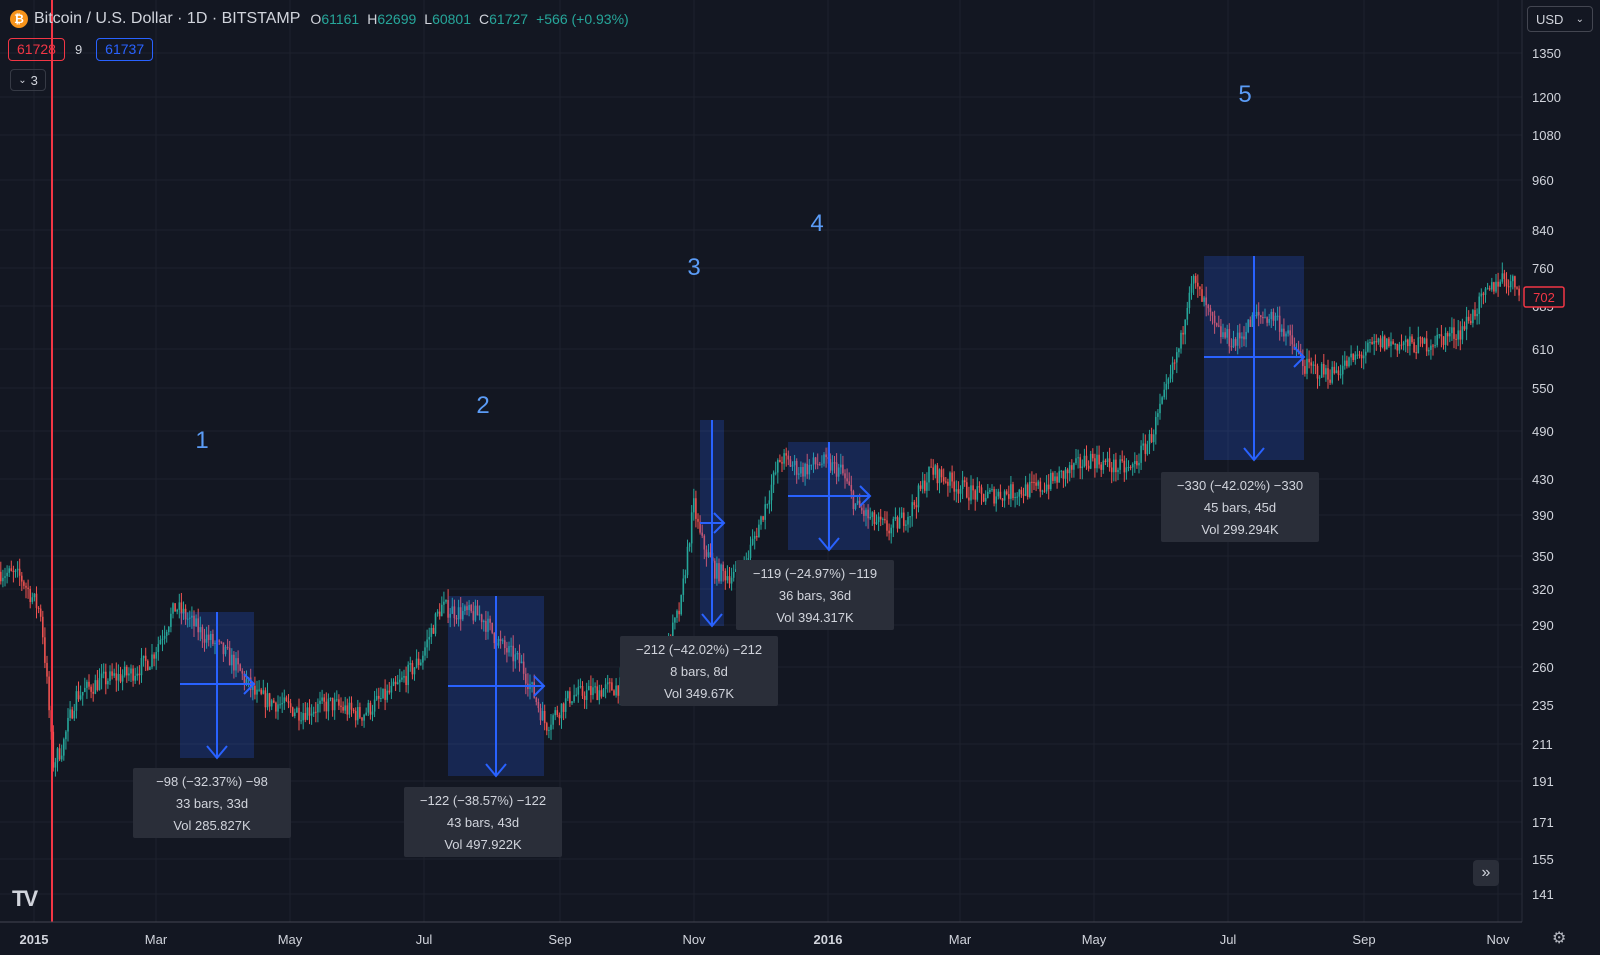 Image resolution: width=1600 pixels, height=955 pixels. I want to click on wave-label: 2, so click(482, 405).